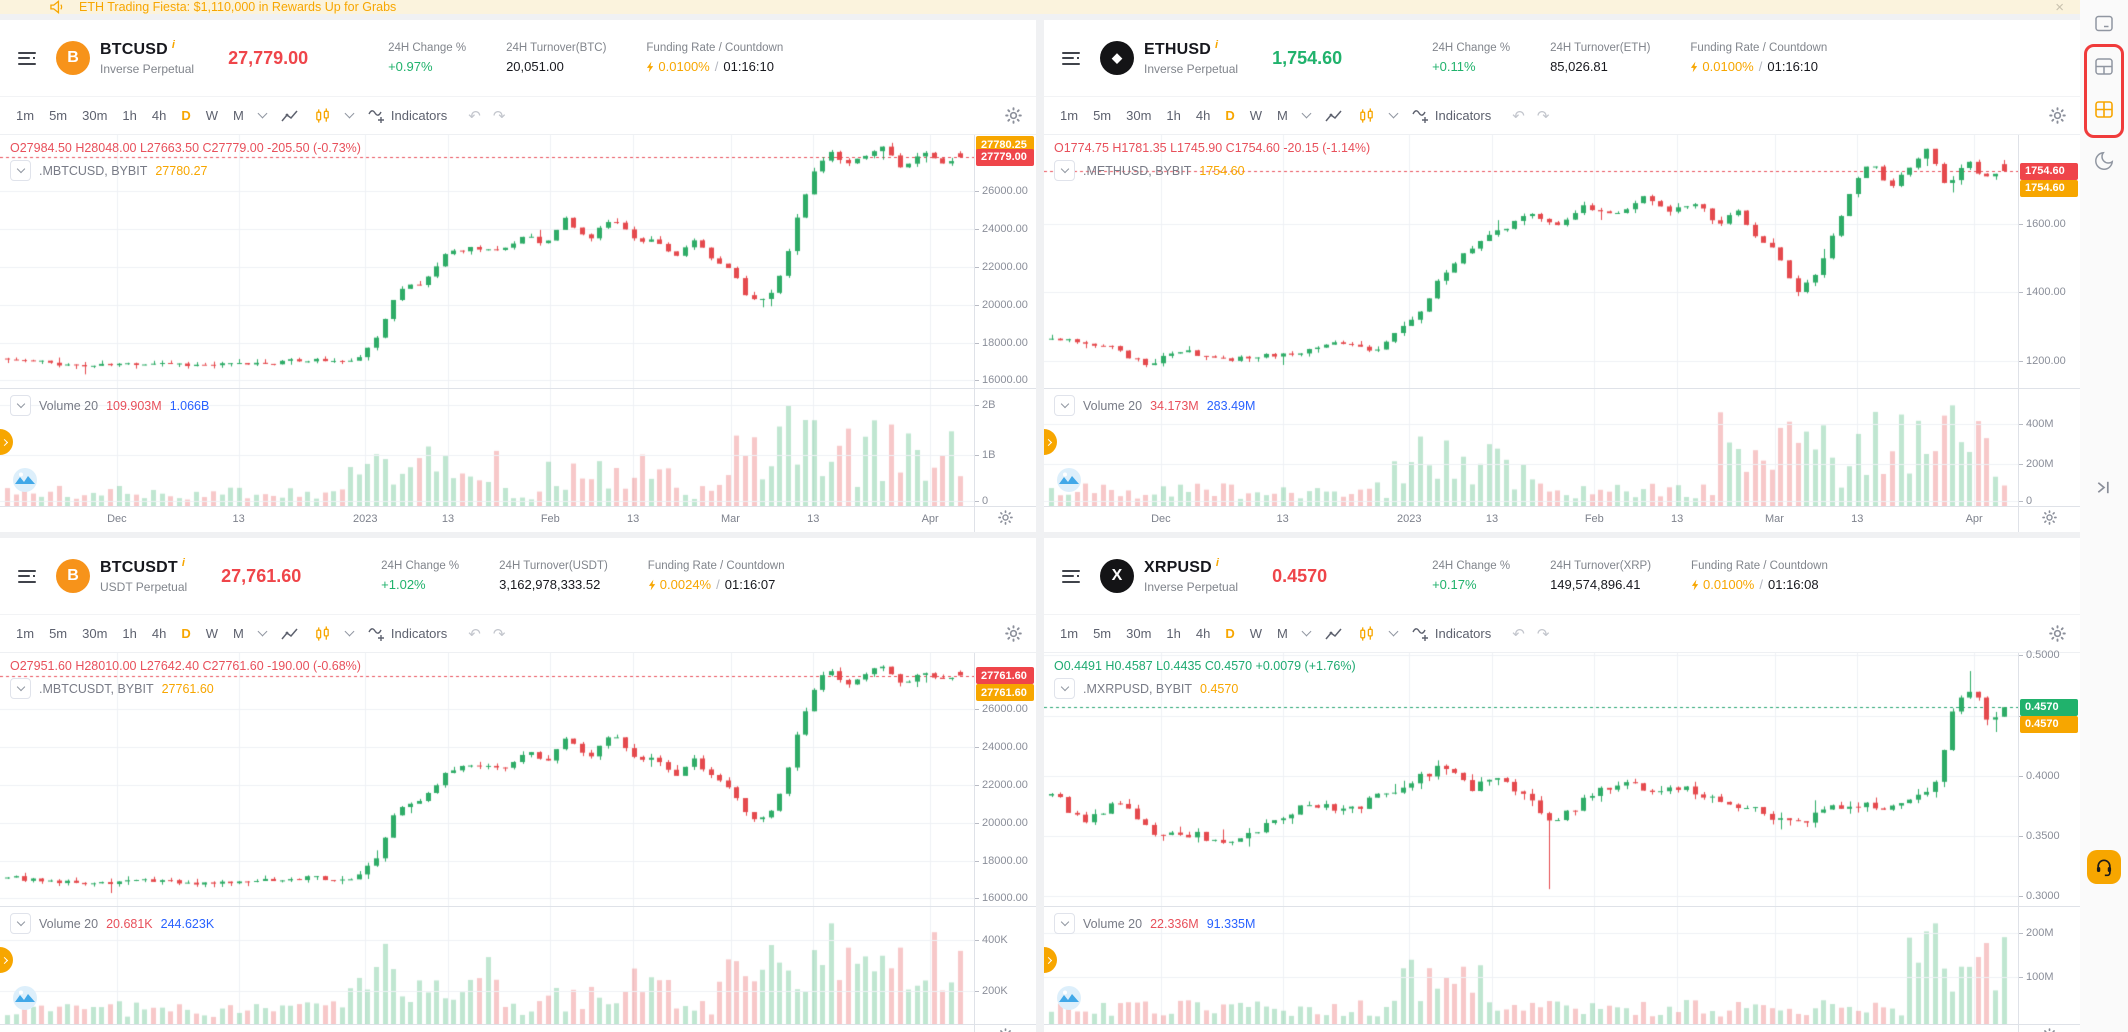 This screenshot has height=1032, width=2128. What do you see at coordinates (2104, 69) in the screenshot?
I see `split-layout-icon` at bounding box center [2104, 69].